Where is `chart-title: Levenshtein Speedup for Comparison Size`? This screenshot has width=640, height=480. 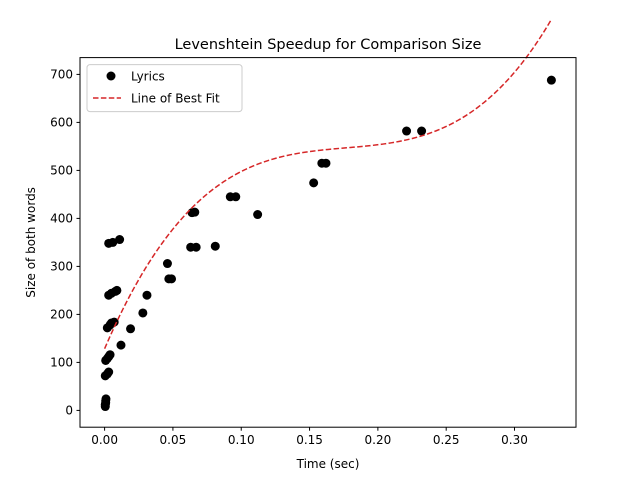
chart-title: Levenshtein Speedup for Comparison Size is located at coordinates (328, 45).